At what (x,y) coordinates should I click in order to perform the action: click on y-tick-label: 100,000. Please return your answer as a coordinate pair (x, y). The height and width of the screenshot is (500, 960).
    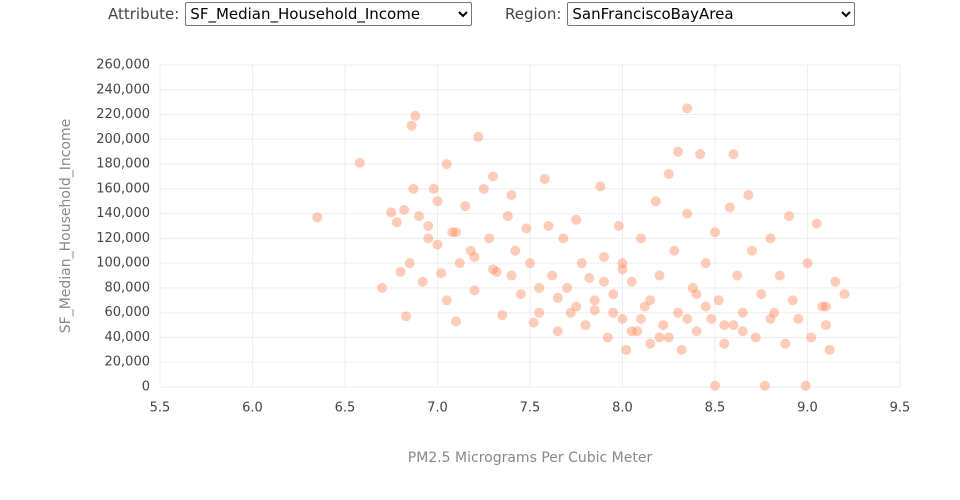
    Looking at the image, I should click on (123, 263).